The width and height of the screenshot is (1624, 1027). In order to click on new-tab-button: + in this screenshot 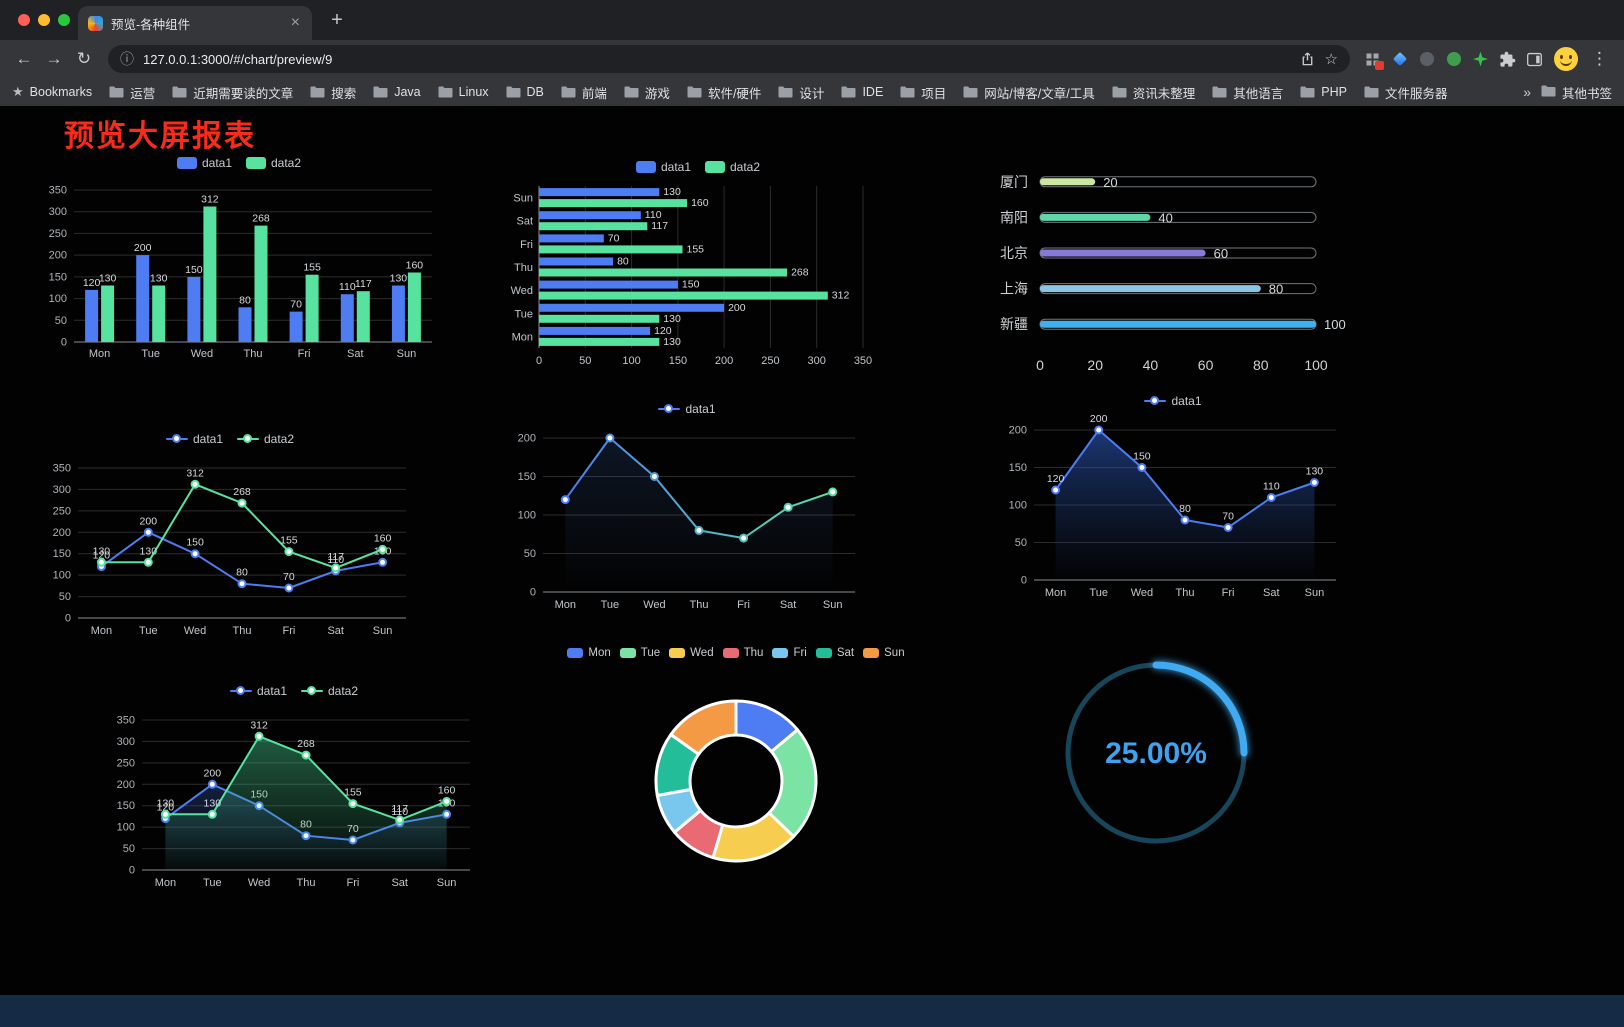, I will do `click(337, 19)`.